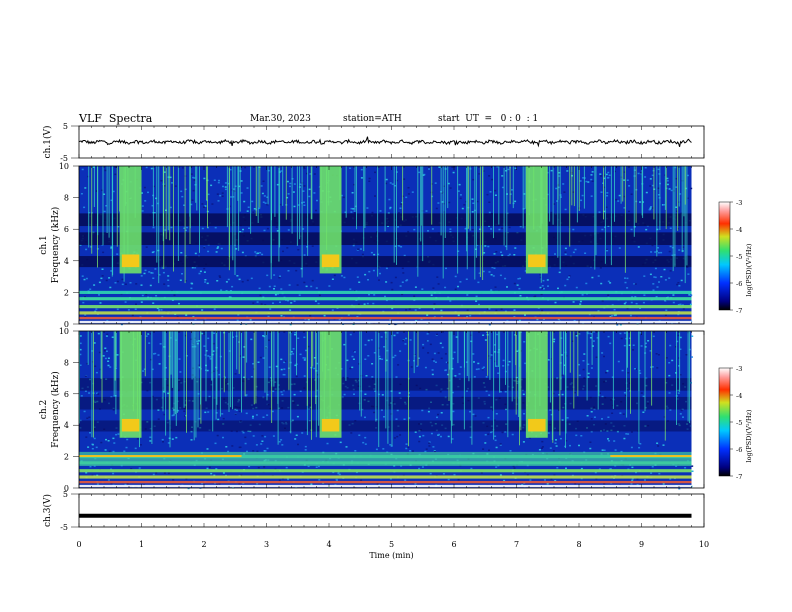  Describe the element at coordinates (739, 203) in the screenshot. I see `s1-colorbar-tick-label: -3` at that location.